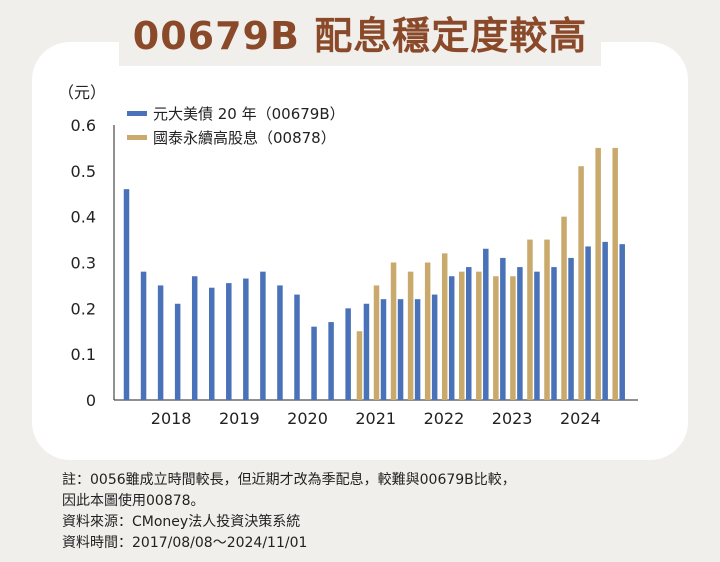 This screenshot has height=562, width=720. I want to click on title-banner: 00679B 配息穩定度較高, so click(360, 36).